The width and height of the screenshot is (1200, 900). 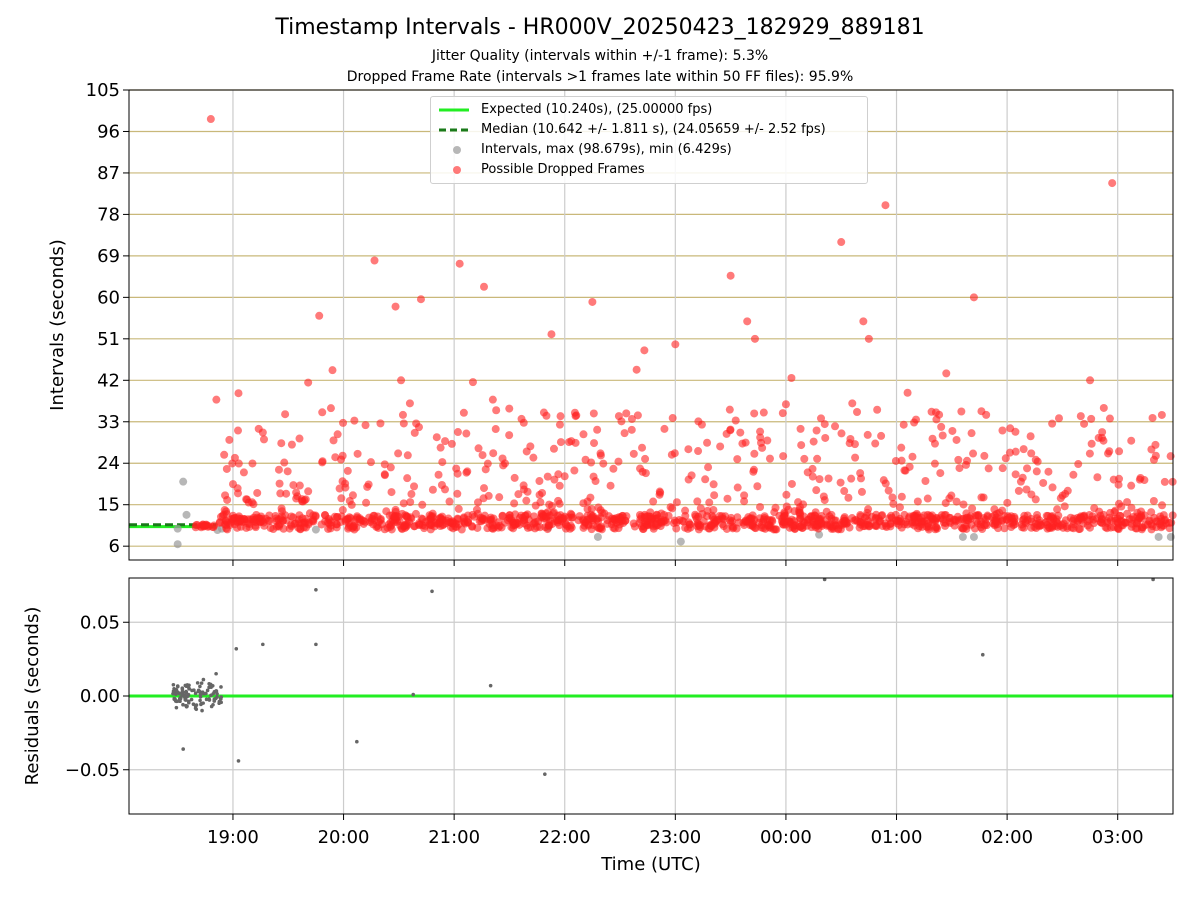 What do you see at coordinates (649, 110) in the screenshot?
I see `legend-item-expected: Expected (10.240s), (25.00000 fps)` at bounding box center [649, 110].